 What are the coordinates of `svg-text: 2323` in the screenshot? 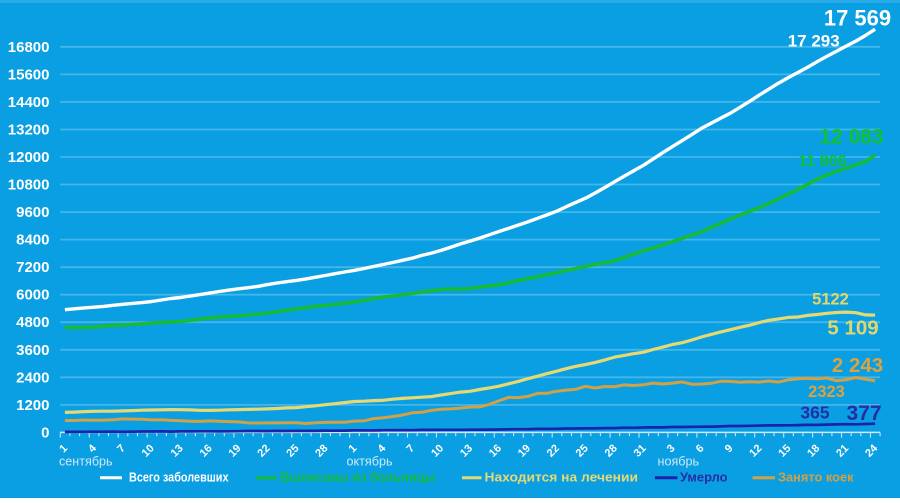 It's located at (826, 392).